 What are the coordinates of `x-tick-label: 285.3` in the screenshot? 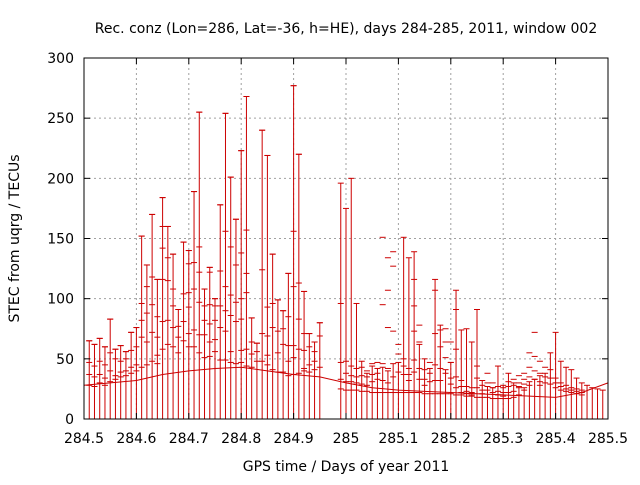 It's located at (503, 439).